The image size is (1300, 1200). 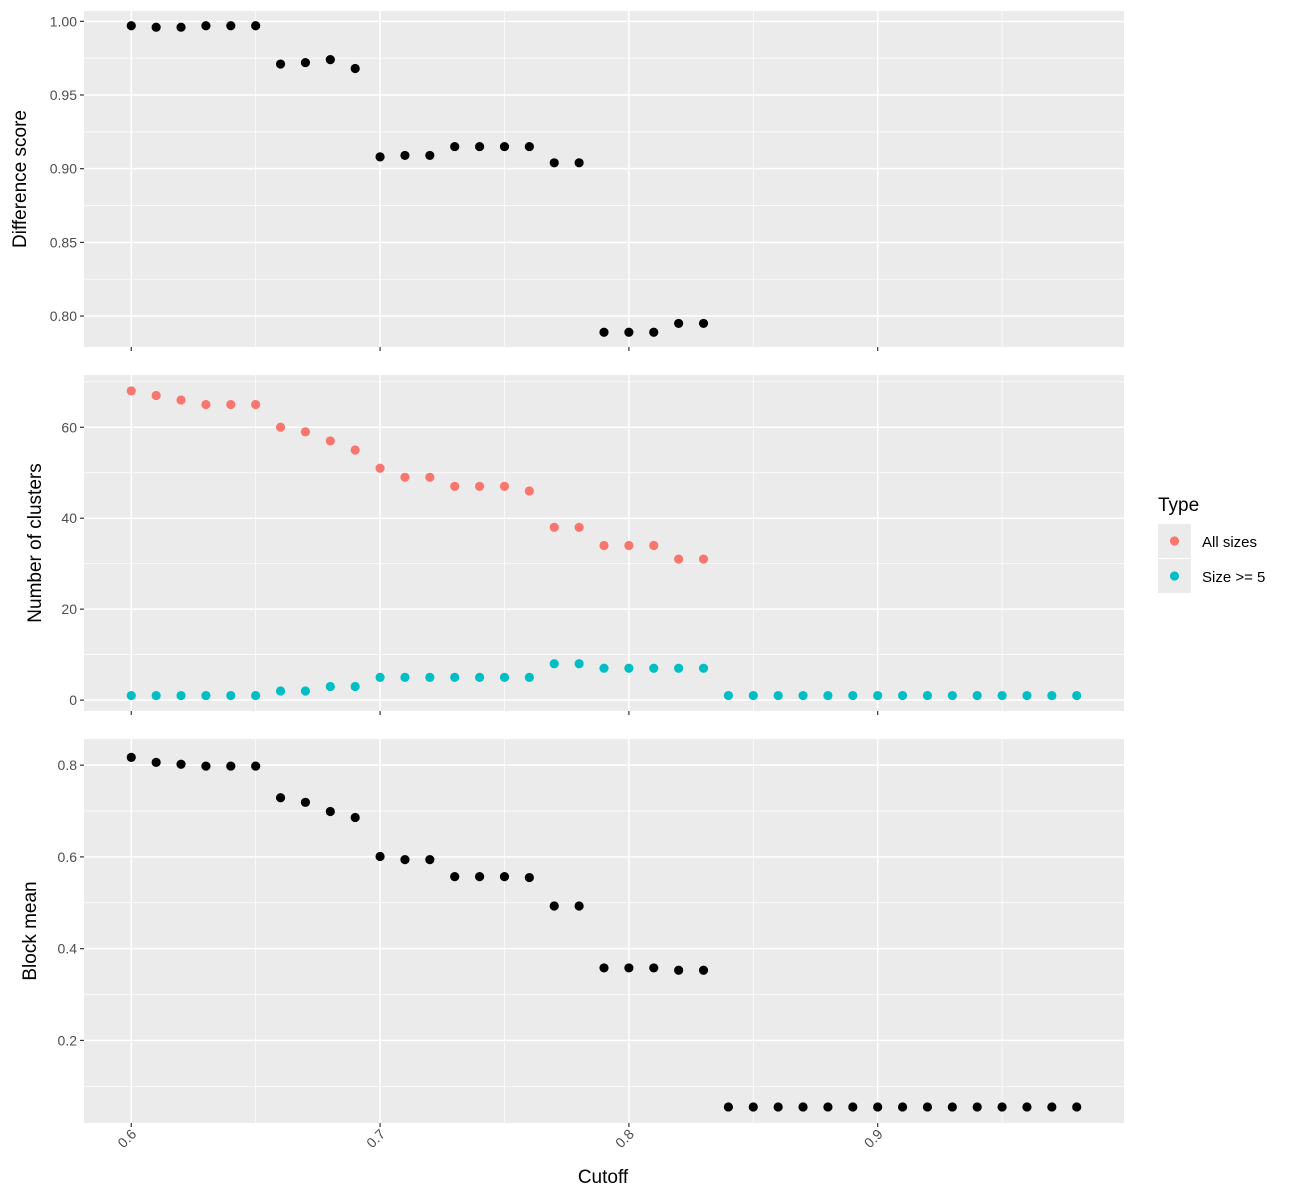 What do you see at coordinates (417, 179) in the screenshot?
I see `series-difference-score` at bounding box center [417, 179].